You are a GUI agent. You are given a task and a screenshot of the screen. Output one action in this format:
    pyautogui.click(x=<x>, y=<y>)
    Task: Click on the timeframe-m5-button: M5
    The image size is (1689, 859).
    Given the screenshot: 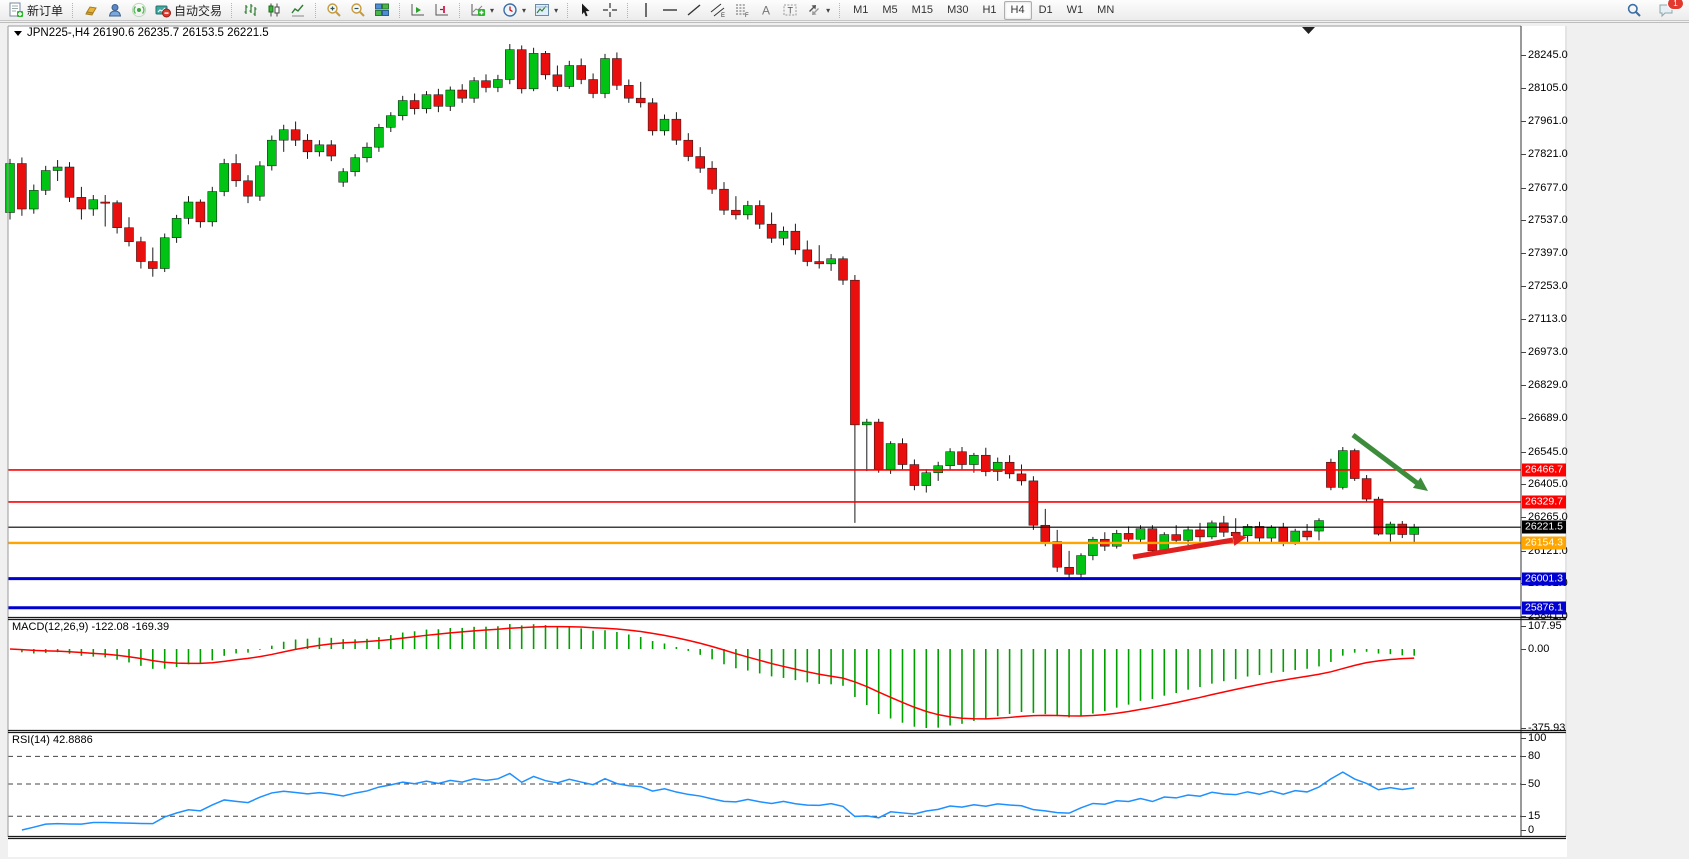 What is the action you would take?
    pyautogui.click(x=890, y=9)
    